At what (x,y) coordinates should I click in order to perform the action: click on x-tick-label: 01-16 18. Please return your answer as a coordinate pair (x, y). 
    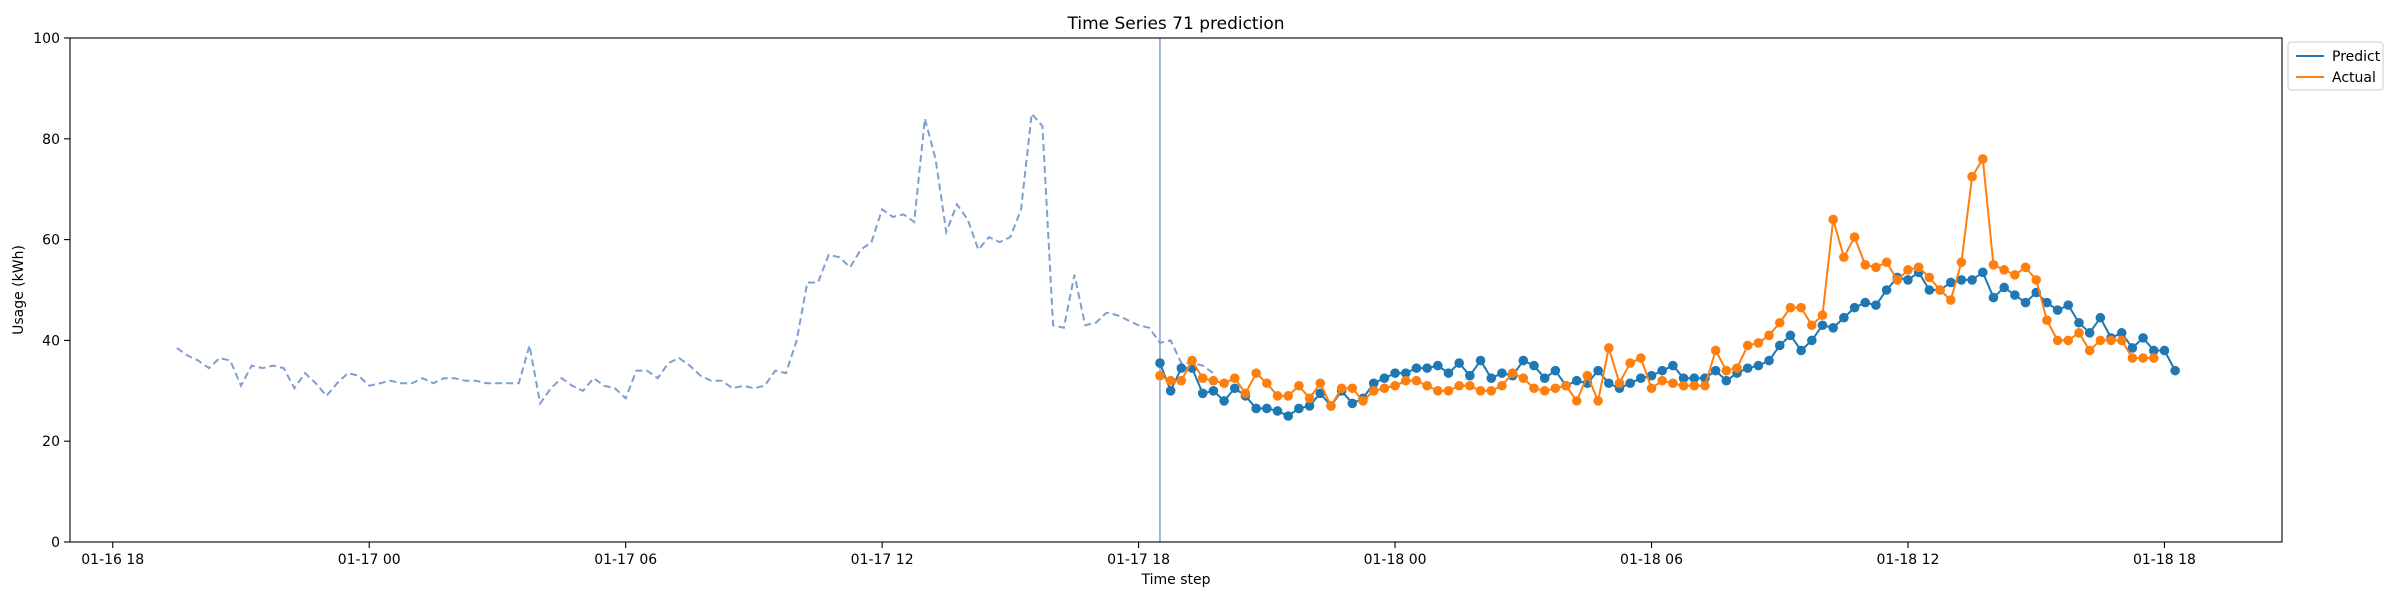
    Looking at the image, I should click on (112, 560).